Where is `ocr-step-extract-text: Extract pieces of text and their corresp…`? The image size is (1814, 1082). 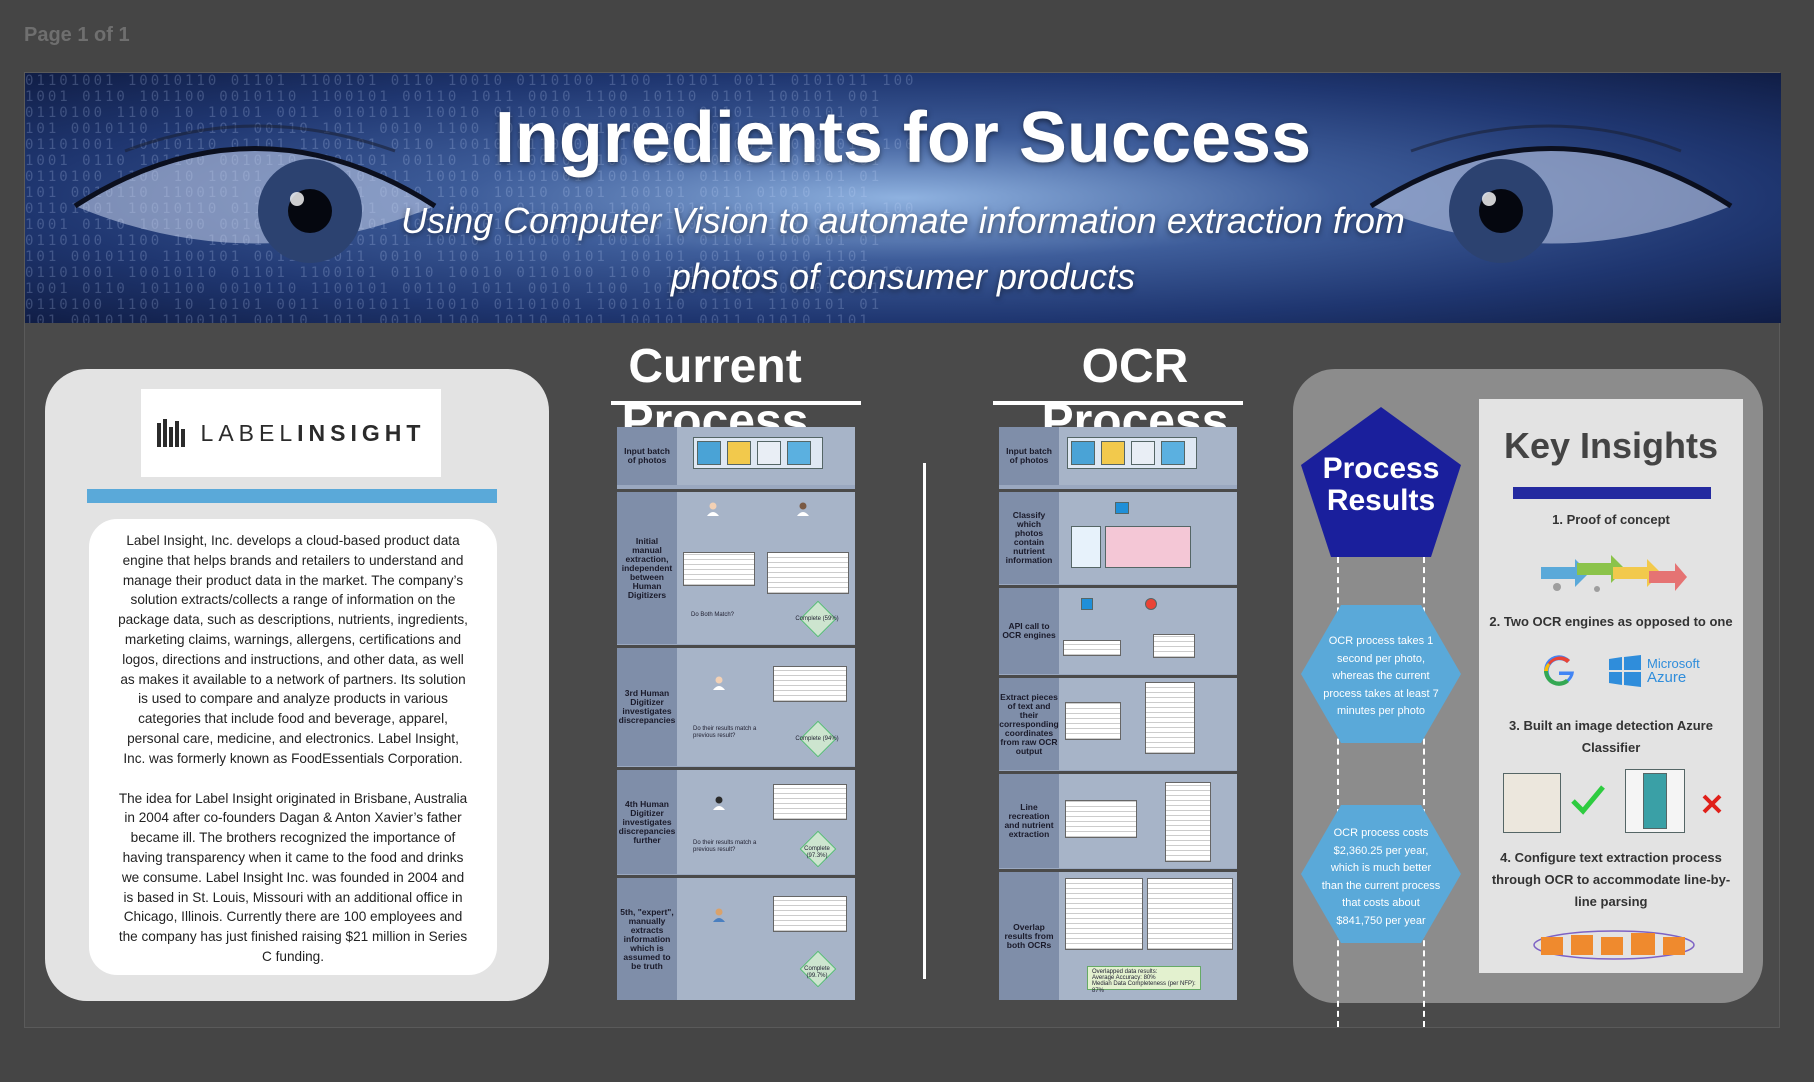
ocr-step-extract-text: Extract pieces of text and their corresp… is located at coordinates (1118, 722).